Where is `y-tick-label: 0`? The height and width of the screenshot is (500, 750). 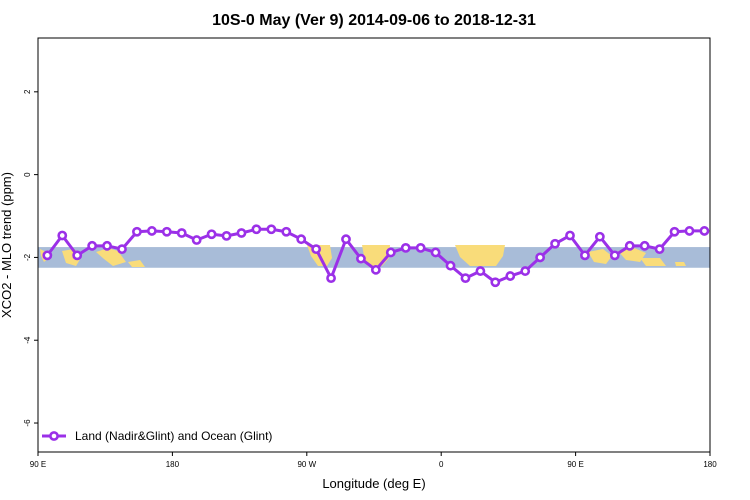
y-tick-label: 0 is located at coordinates (27, 174).